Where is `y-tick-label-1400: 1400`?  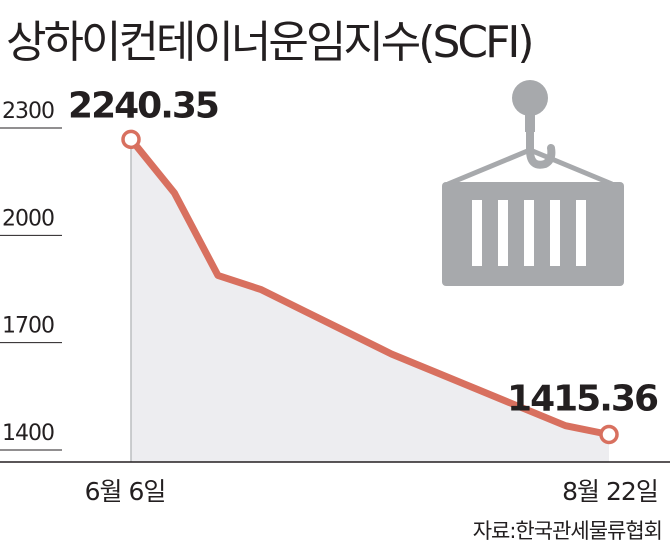
y-tick-label-1400: 1400 is located at coordinates (28, 433).